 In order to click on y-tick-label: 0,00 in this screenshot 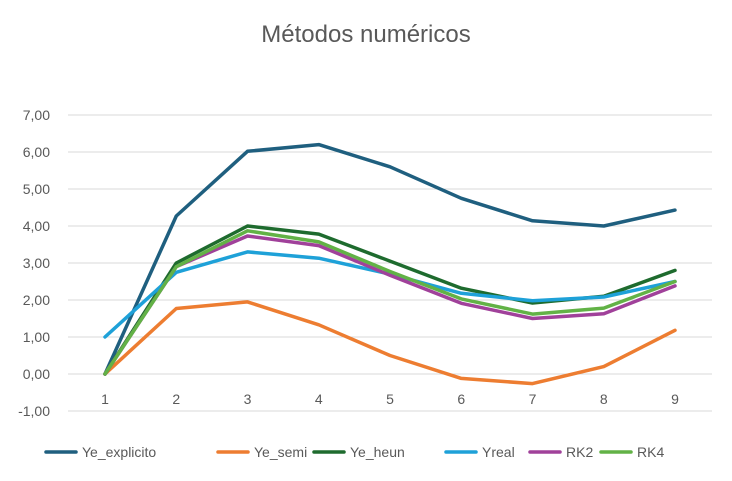, I will do `click(36, 374)`.